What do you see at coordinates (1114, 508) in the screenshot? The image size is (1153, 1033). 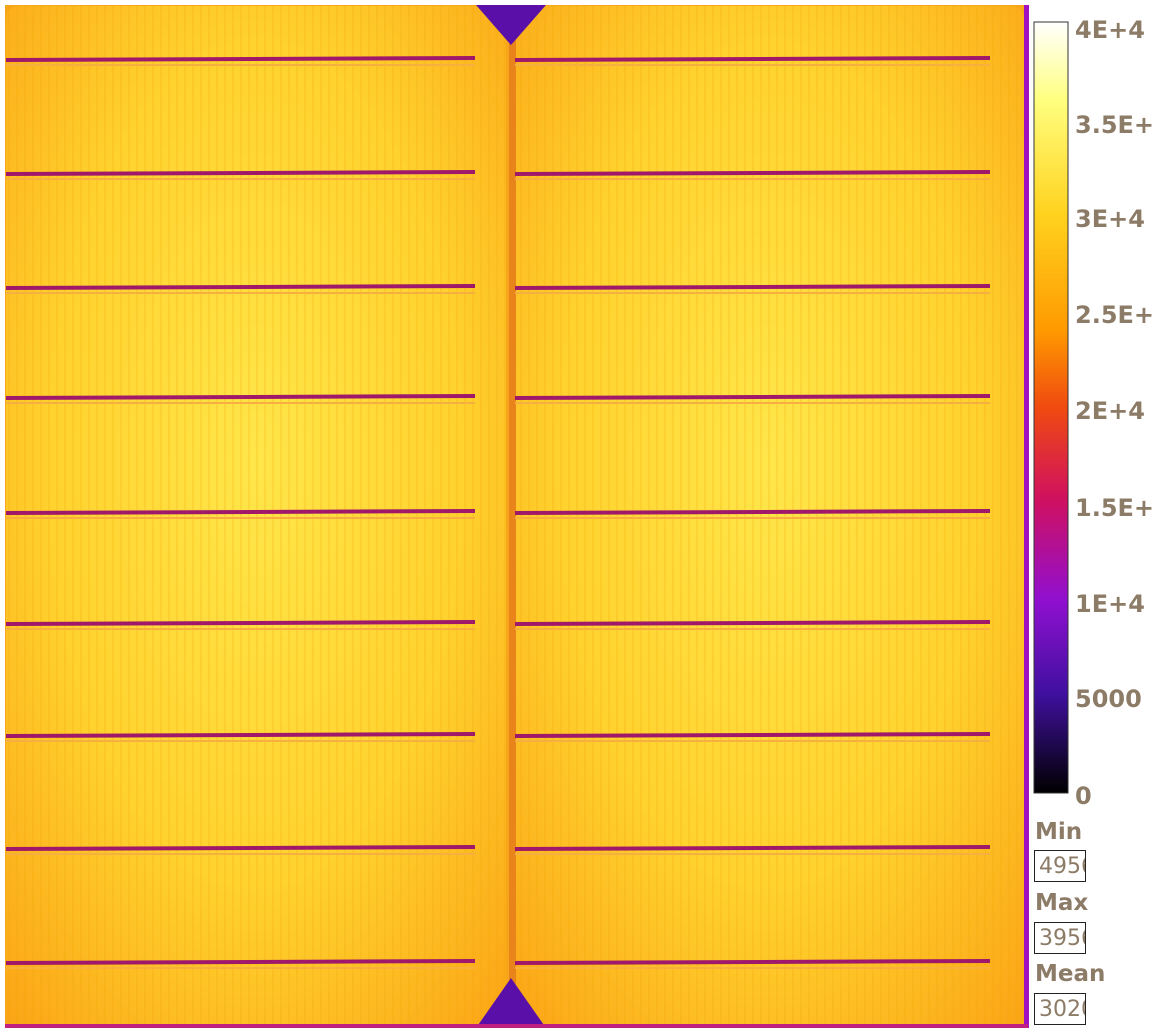 I see `colorbar-tick-label: 1.5E+` at bounding box center [1114, 508].